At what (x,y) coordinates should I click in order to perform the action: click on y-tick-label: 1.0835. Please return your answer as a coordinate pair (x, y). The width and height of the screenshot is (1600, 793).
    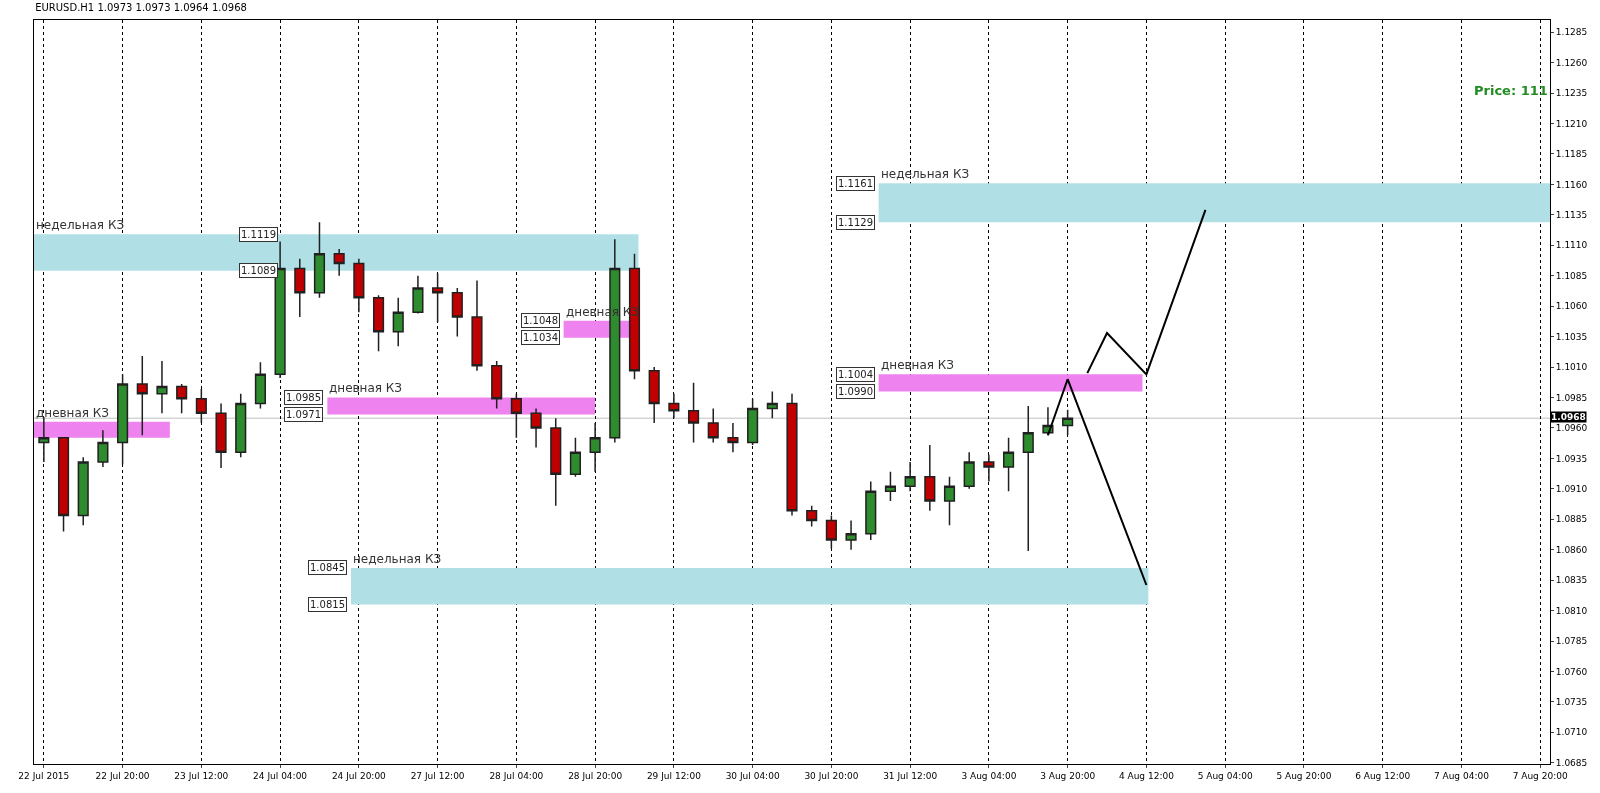
    Looking at the image, I should click on (1571, 580).